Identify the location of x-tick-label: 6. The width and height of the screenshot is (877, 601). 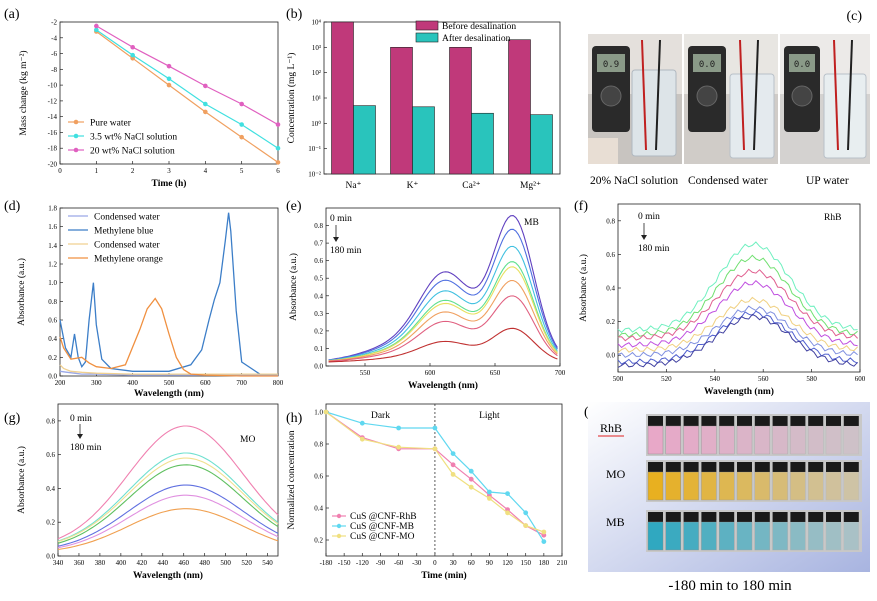
(278, 171).